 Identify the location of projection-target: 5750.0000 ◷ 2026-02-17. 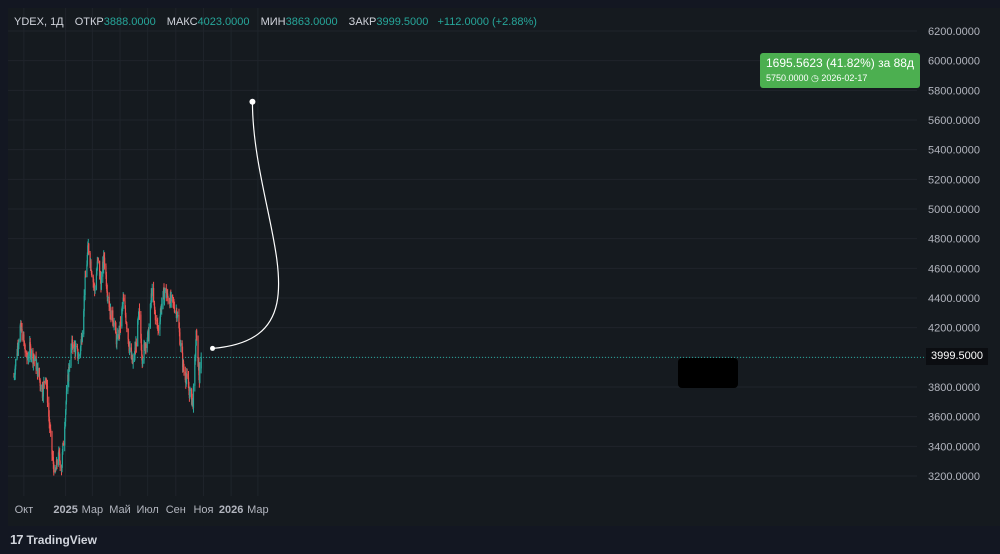
(817, 78).